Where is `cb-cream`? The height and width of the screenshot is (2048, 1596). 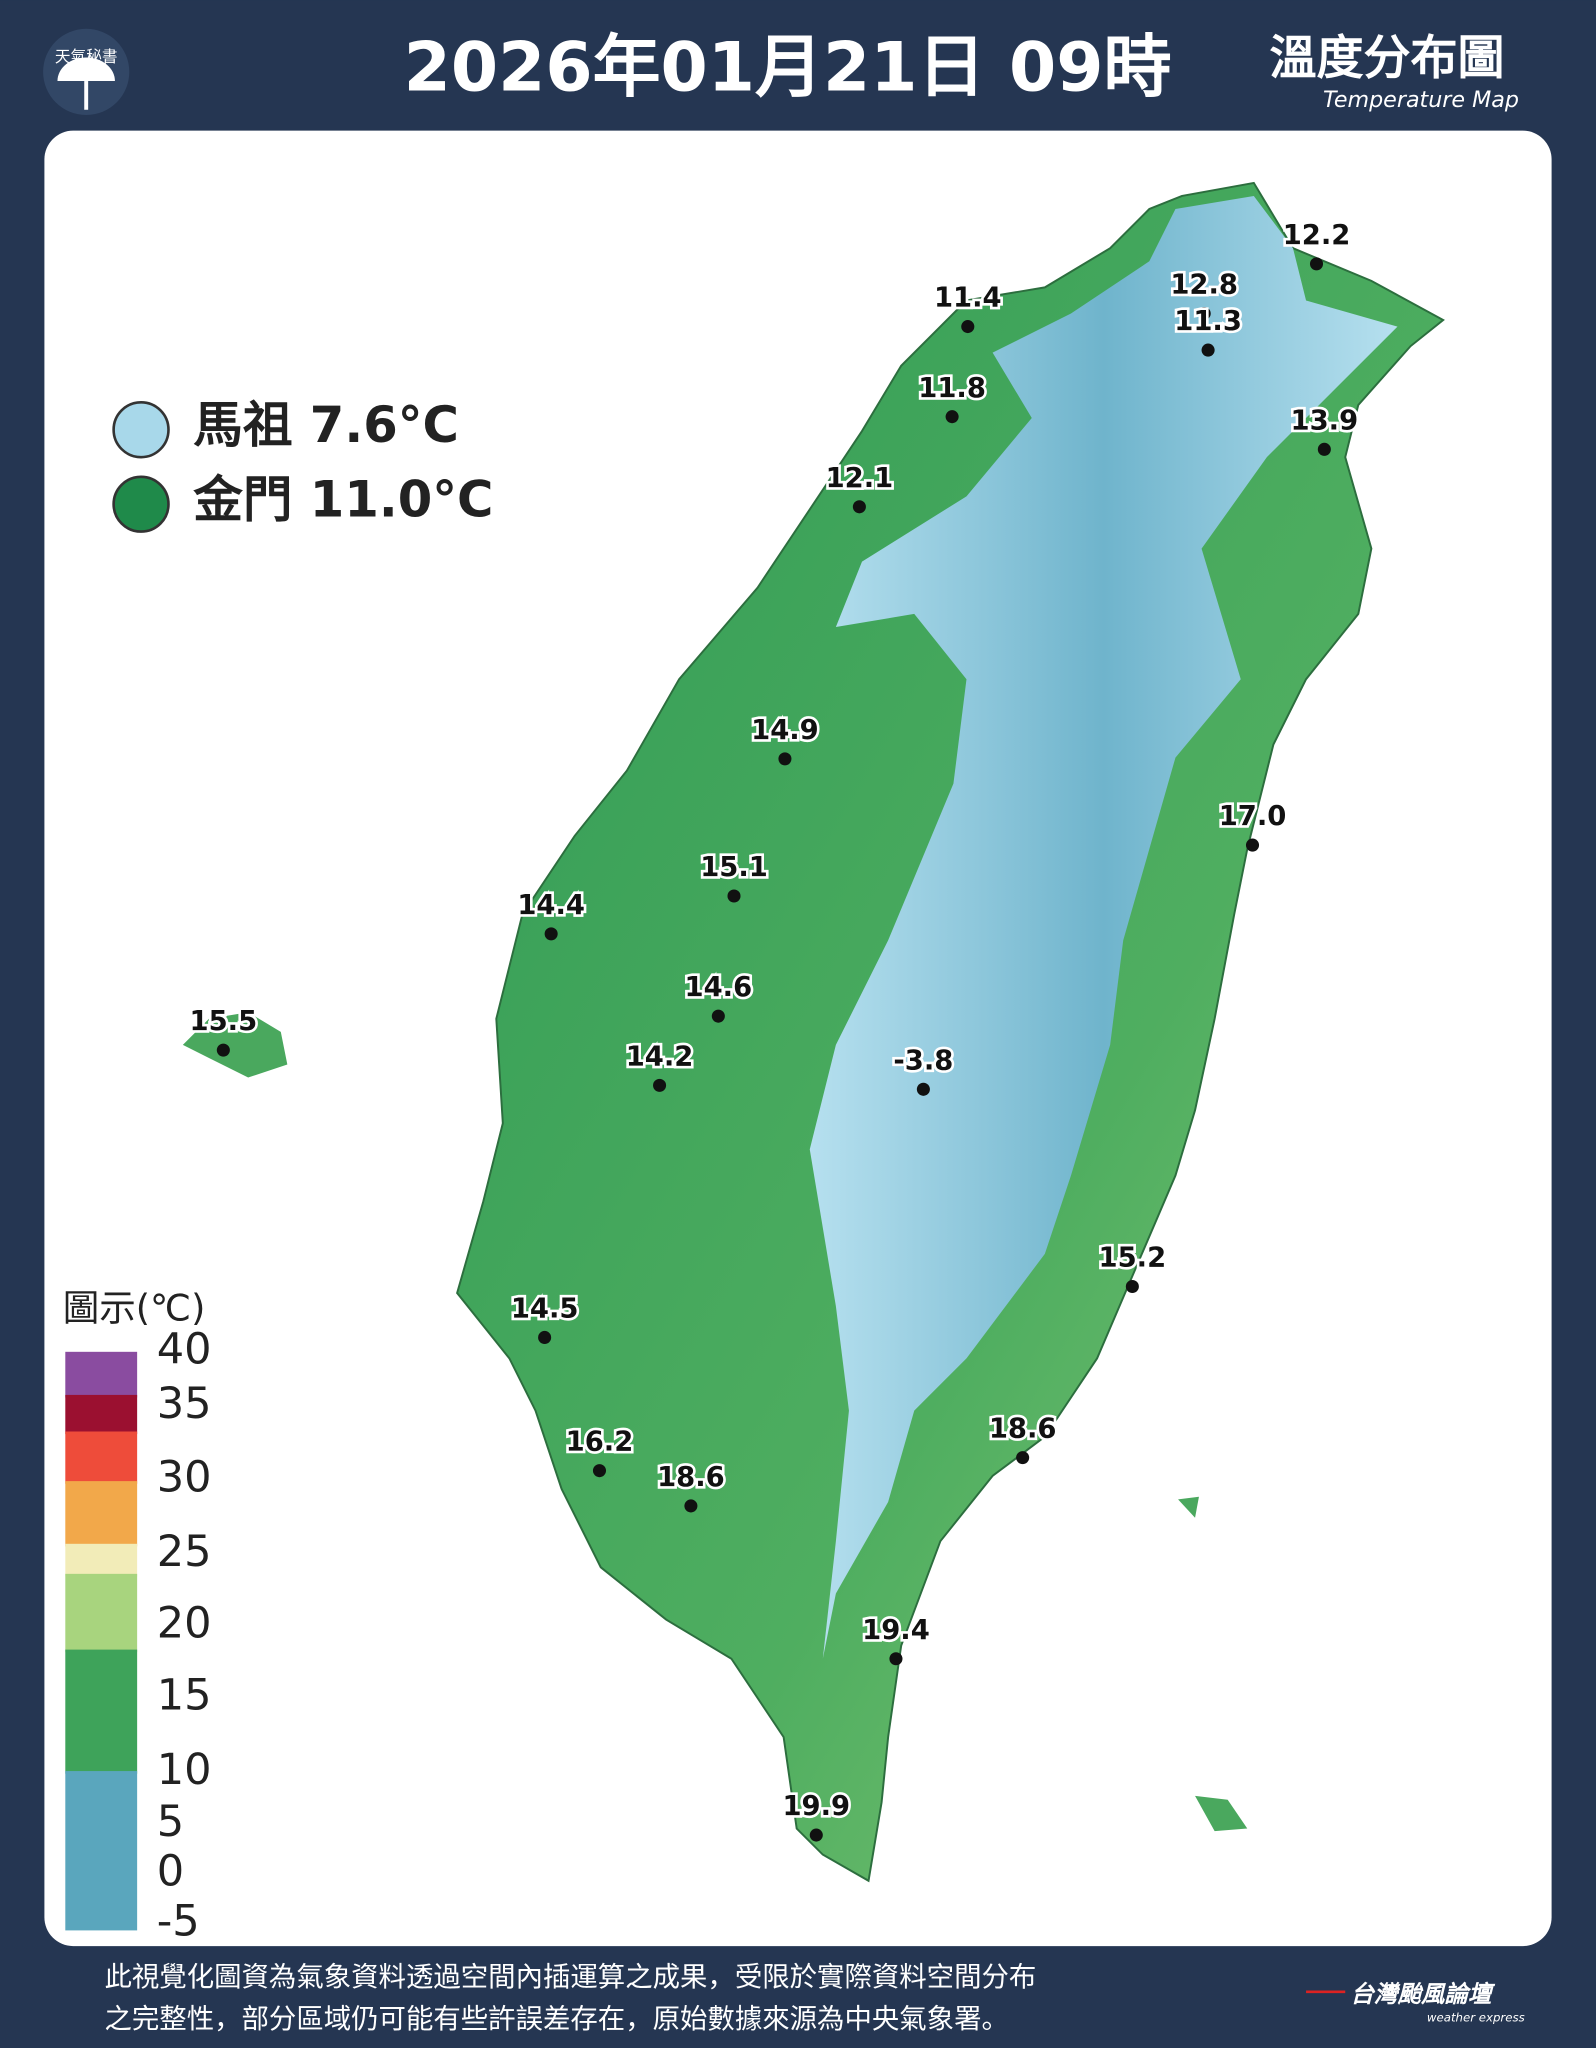 cb-cream is located at coordinates (101, 1560).